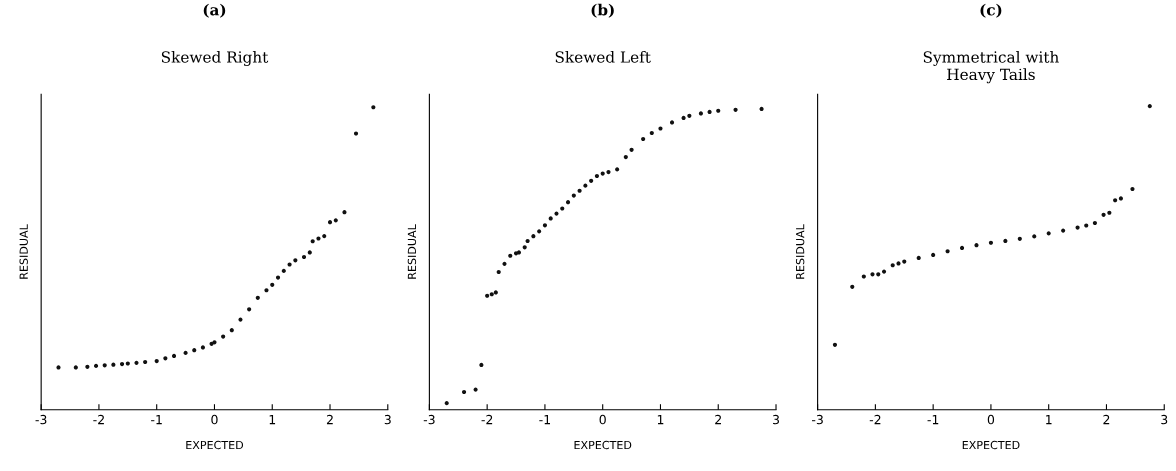 The height and width of the screenshot is (471, 1176). What do you see at coordinates (602, 10) in the screenshot?
I see `chart-title: (b)` at bounding box center [602, 10].